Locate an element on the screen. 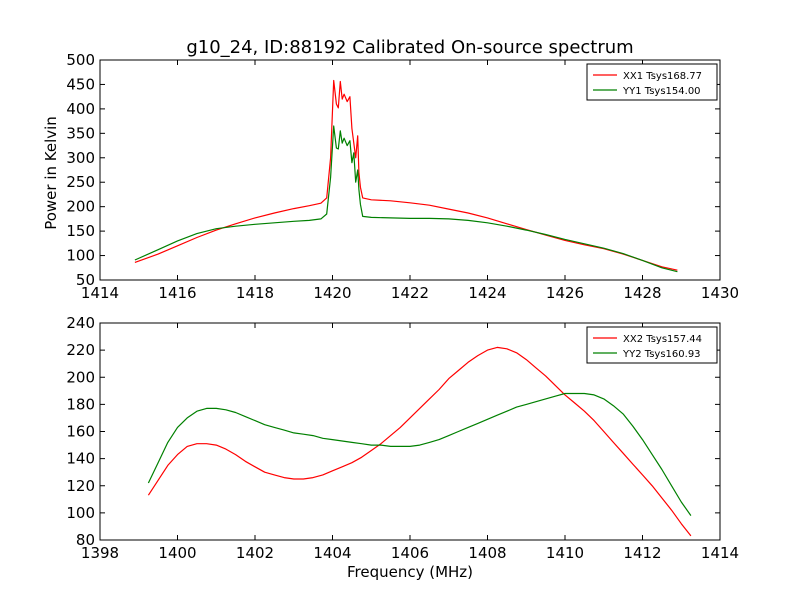  y-tick-label: 150 is located at coordinates (80, 231).